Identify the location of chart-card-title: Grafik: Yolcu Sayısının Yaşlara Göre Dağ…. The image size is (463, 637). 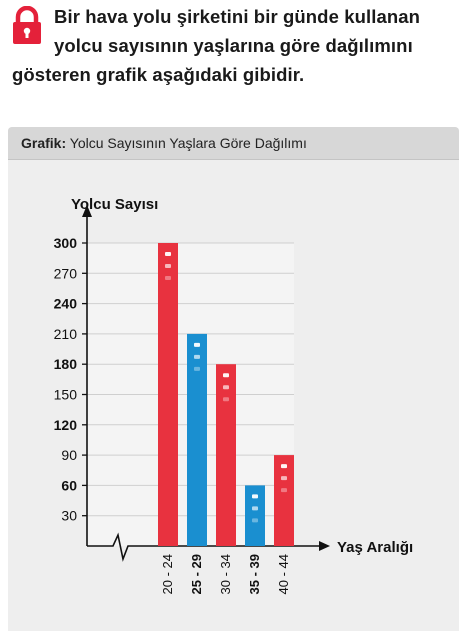
(164, 143).